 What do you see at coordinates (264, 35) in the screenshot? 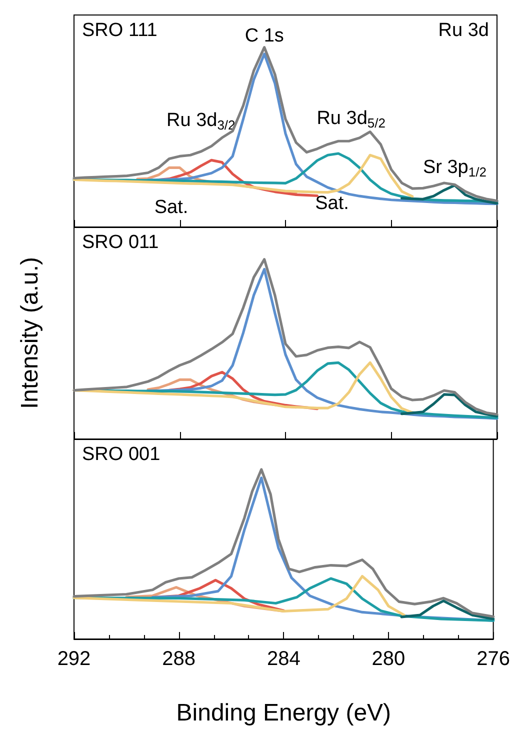
I see `text: C 1s` at bounding box center [264, 35].